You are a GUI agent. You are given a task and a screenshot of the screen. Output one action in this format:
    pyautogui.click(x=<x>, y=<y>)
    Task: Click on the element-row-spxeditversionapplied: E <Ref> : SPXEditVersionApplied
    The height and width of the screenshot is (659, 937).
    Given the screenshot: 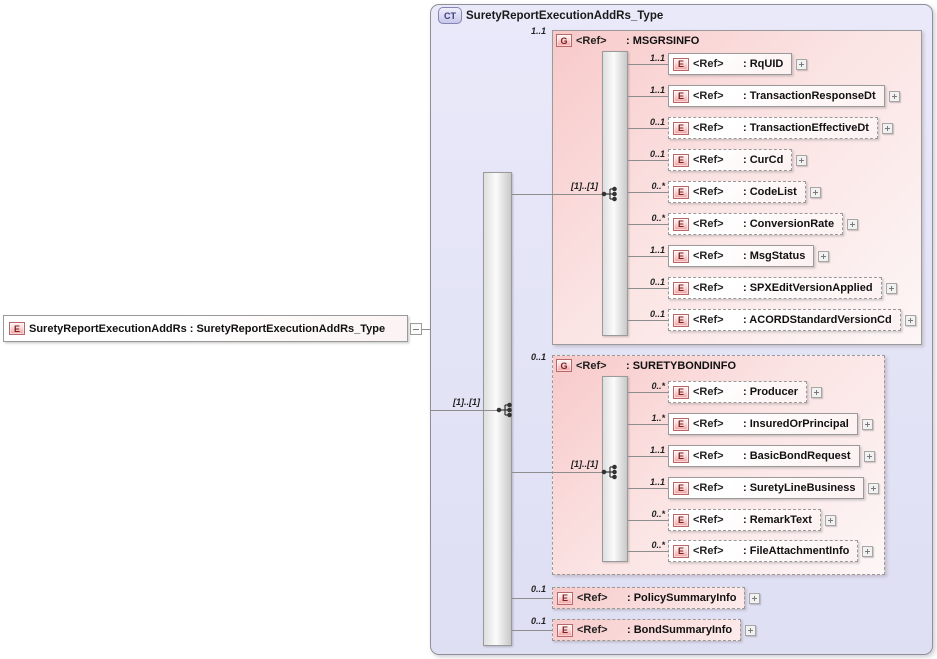 What is the action you would take?
    pyautogui.click(x=782, y=288)
    